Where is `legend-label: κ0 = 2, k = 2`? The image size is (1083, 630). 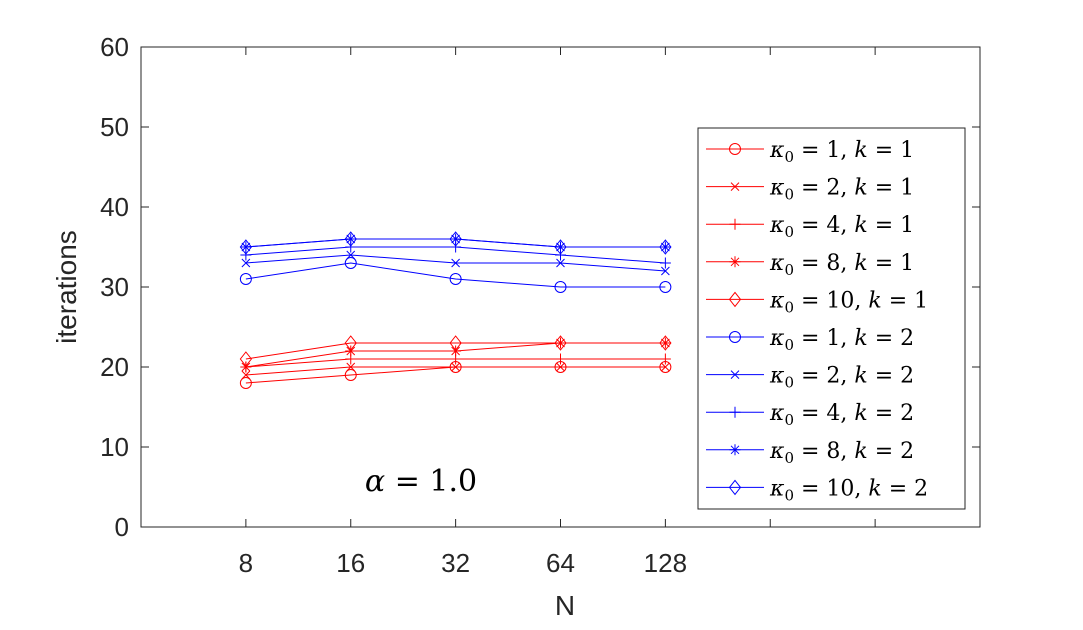 legend-label: κ0 = 2, k = 2 is located at coordinates (841, 378).